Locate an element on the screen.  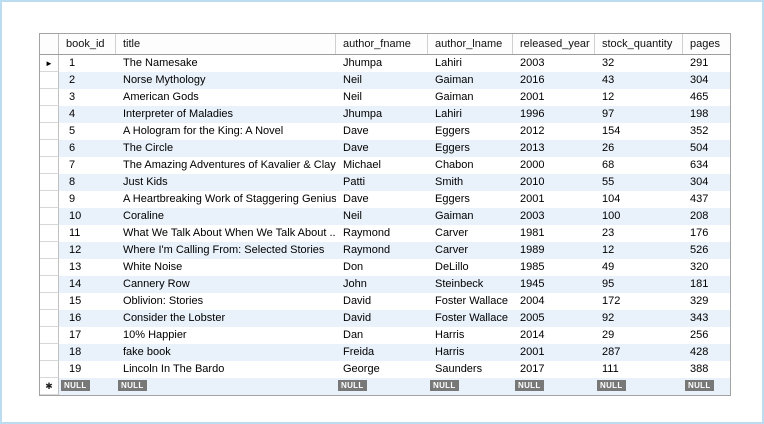
cell-title: Coraline is located at coordinates (226, 216).